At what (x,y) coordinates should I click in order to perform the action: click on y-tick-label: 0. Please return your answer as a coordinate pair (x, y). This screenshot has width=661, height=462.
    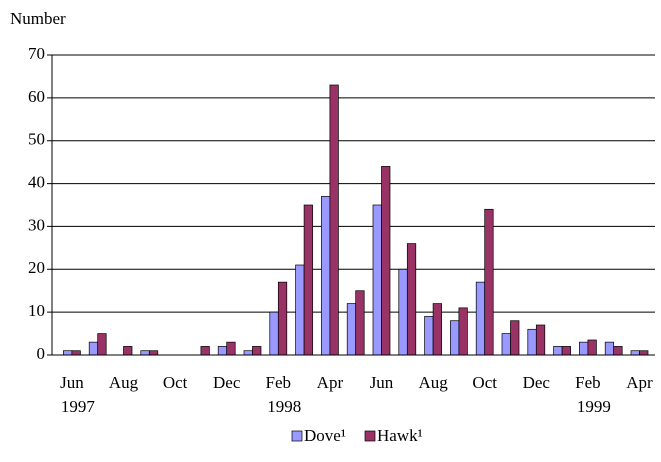
    Looking at the image, I should click on (41, 353).